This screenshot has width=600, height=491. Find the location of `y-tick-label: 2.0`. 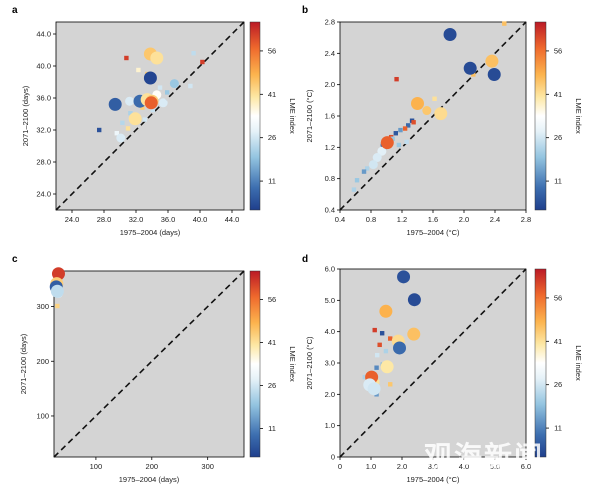

y-tick-label: 2.0 is located at coordinates (330, 394).